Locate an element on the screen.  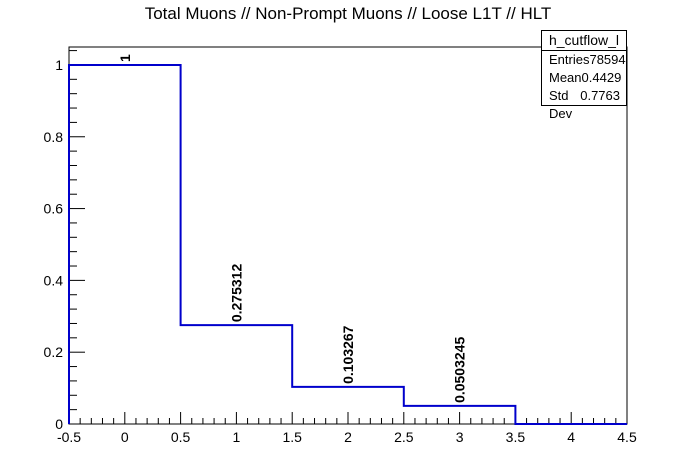
x-tick-label: 4.5 is located at coordinates (627, 437).